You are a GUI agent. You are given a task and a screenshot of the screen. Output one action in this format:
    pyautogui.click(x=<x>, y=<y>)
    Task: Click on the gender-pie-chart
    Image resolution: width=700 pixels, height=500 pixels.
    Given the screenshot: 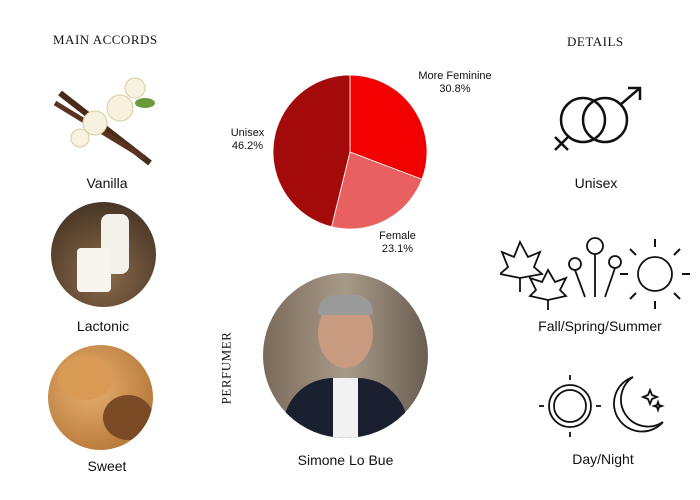 What is the action you would take?
    pyautogui.click(x=350, y=152)
    